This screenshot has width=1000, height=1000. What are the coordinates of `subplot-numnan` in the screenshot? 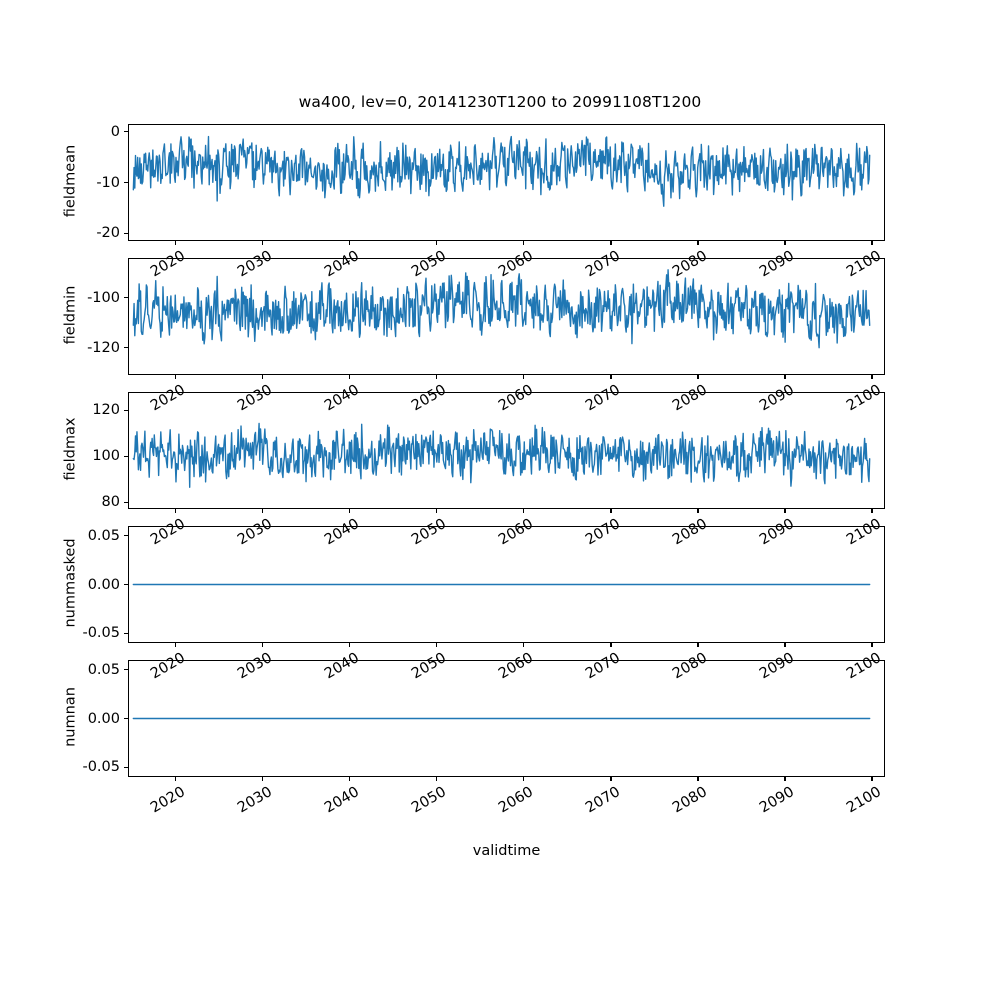 It's located at (506, 718).